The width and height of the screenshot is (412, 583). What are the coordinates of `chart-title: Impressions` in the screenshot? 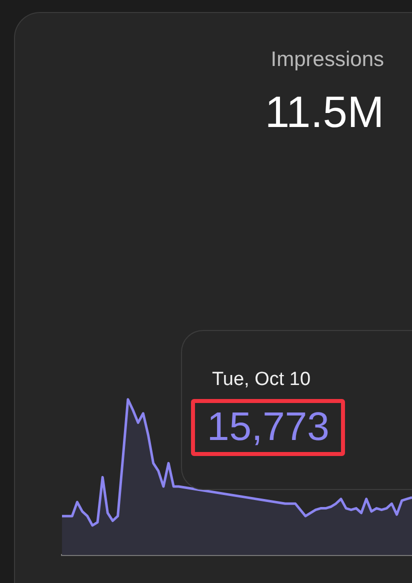 It's located at (327, 60).